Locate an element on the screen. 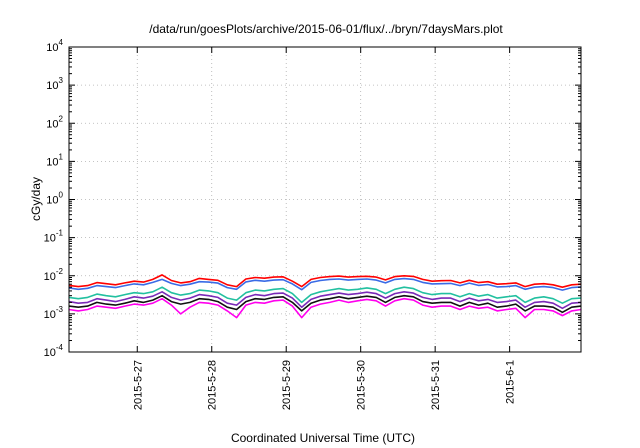 The width and height of the screenshot is (640, 448). x-axis-label: Coordinated Universal Time (UTC) is located at coordinates (323, 438).